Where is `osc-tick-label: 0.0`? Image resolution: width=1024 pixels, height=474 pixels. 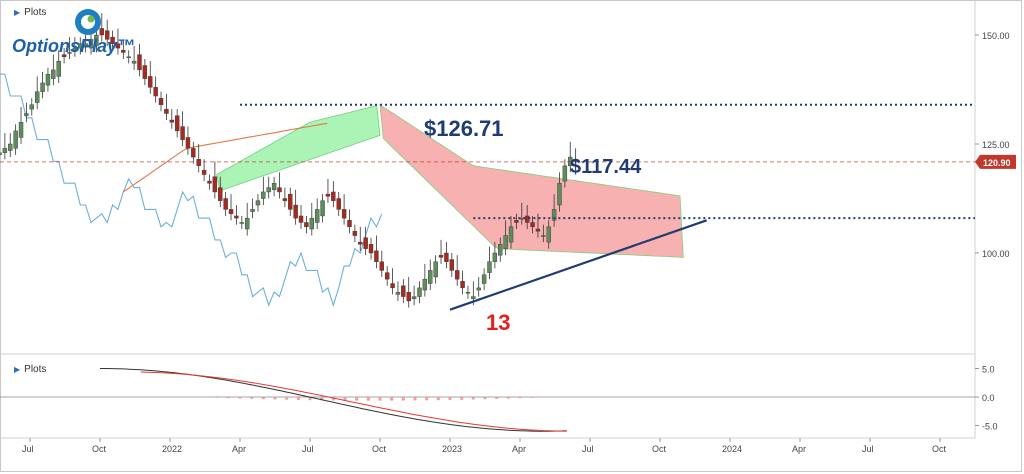
osc-tick-label: 0.0 is located at coordinates (988, 398).